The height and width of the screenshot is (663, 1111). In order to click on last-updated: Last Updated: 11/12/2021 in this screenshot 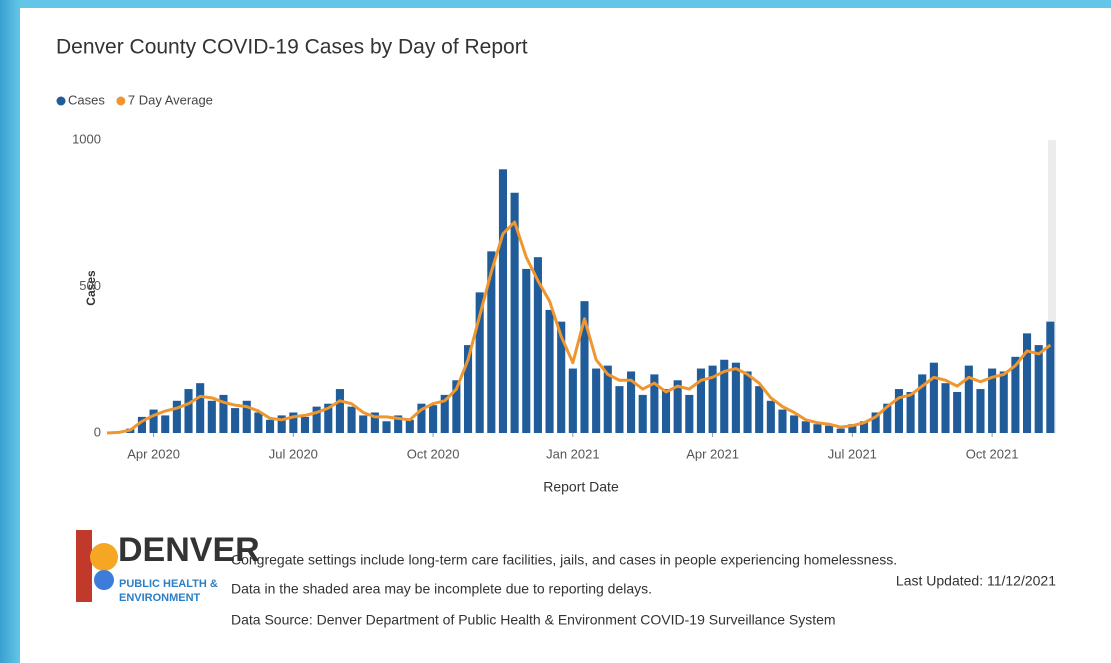, I will do `click(976, 581)`.